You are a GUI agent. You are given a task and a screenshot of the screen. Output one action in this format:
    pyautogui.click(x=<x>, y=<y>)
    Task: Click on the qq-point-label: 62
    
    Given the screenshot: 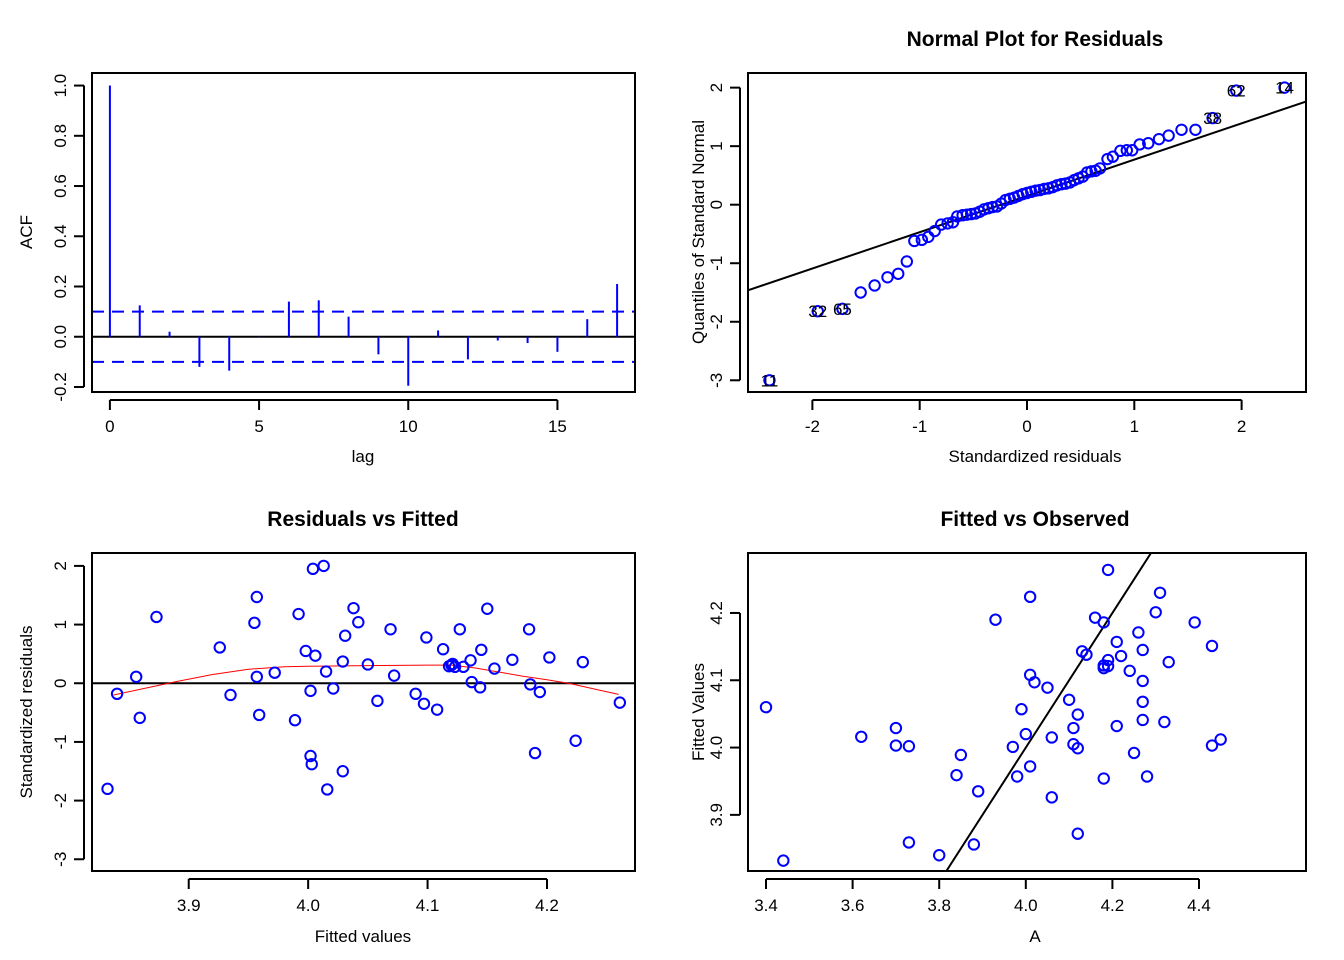 What is the action you would take?
    pyautogui.click(x=1236, y=91)
    